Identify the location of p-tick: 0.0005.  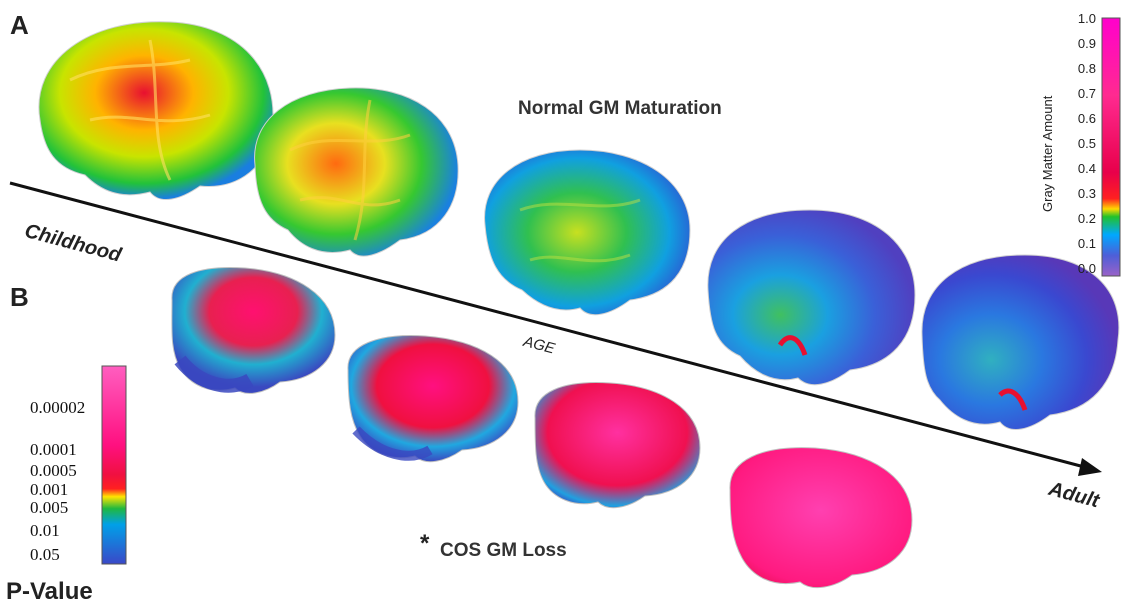
(53, 470).